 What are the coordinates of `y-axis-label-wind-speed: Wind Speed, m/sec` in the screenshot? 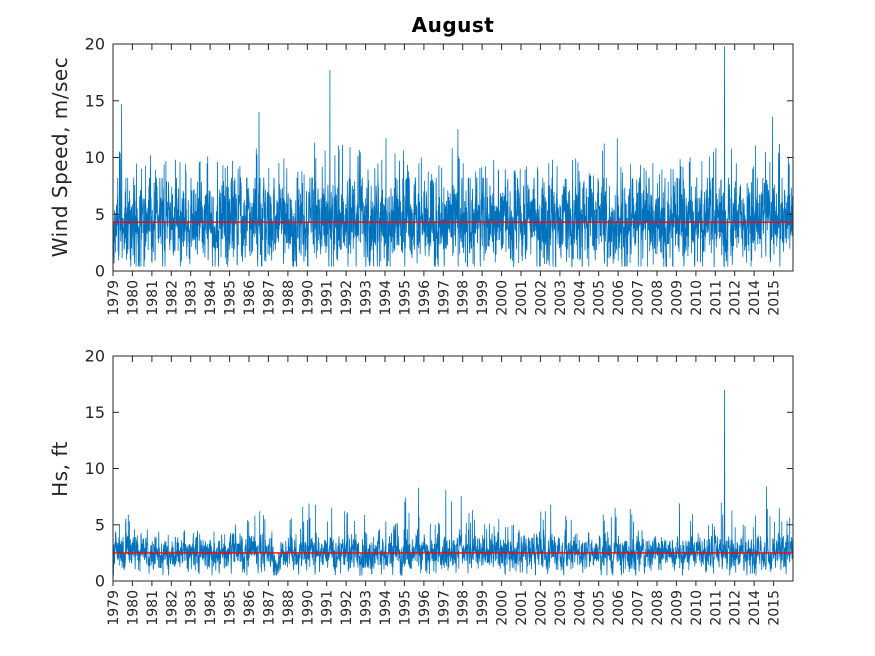 It's located at (60, 157).